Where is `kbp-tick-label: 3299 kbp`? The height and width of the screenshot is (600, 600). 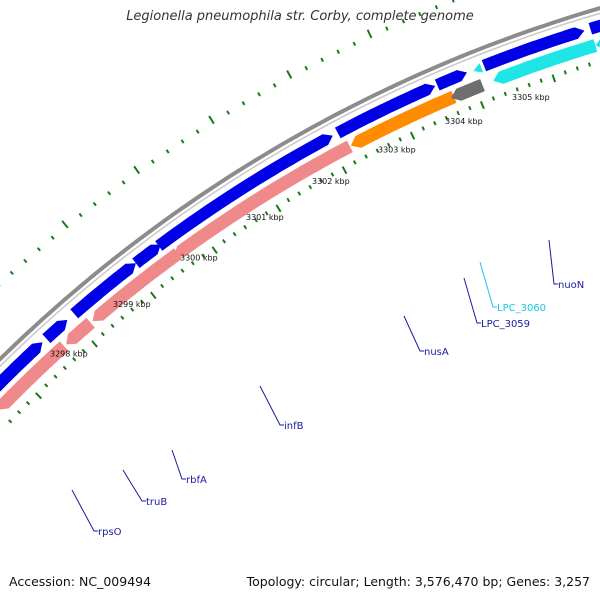
kbp-tick-label: 3299 kbp is located at coordinates (132, 304).